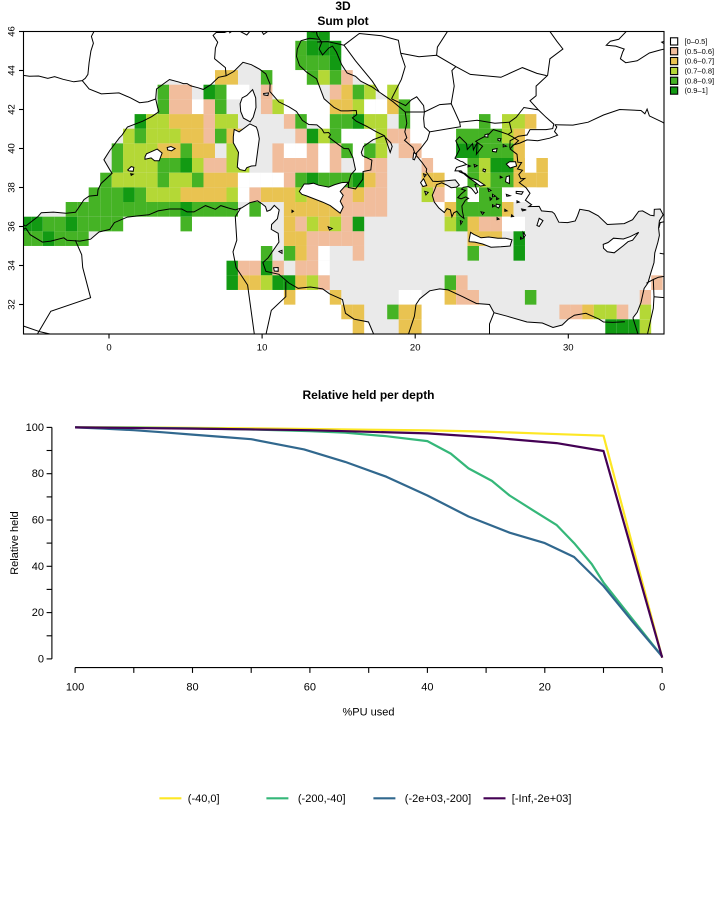  Describe the element at coordinates (12, 187) in the screenshot. I see `svg-text: 38` at that location.